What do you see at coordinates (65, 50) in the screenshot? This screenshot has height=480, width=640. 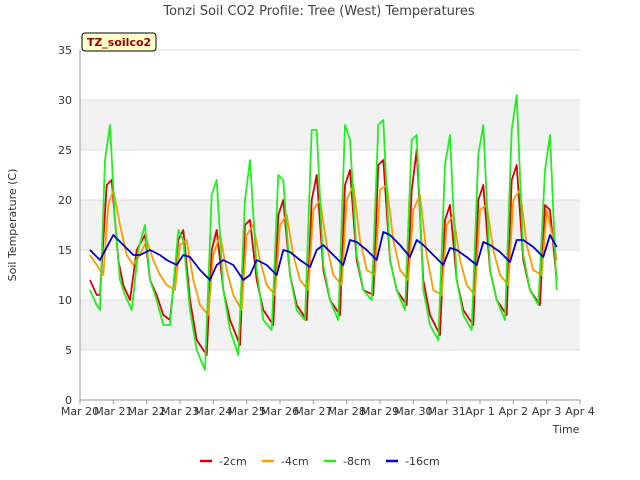 I see `y-tick-label: 35` at bounding box center [65, 50].